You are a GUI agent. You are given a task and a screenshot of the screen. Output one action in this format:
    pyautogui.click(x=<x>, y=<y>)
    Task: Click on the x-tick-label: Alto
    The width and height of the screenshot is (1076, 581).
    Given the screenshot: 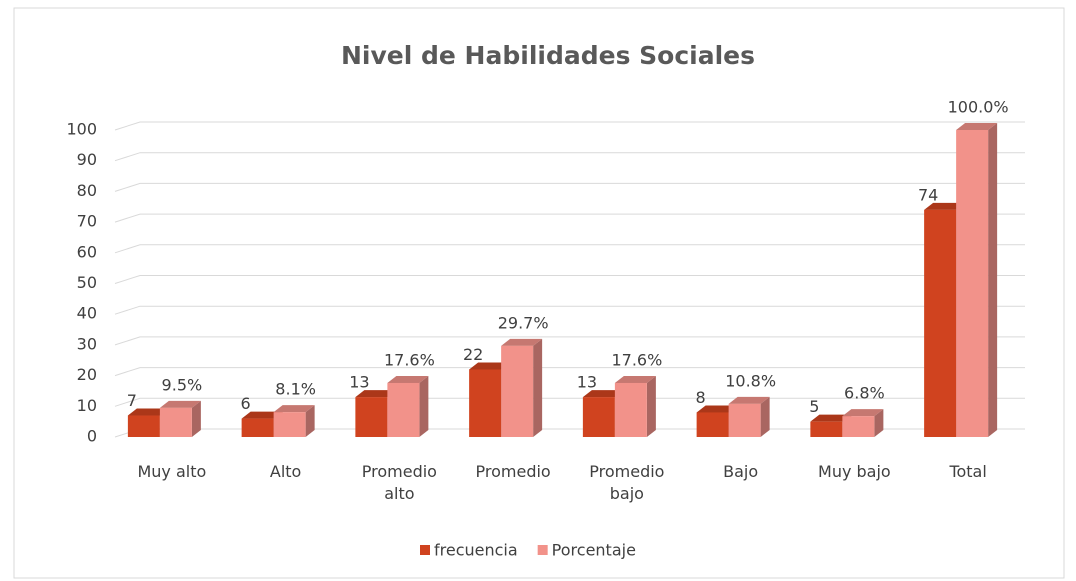 What is the action you would take?
    pyautogui.click(x=285, y=471)
    